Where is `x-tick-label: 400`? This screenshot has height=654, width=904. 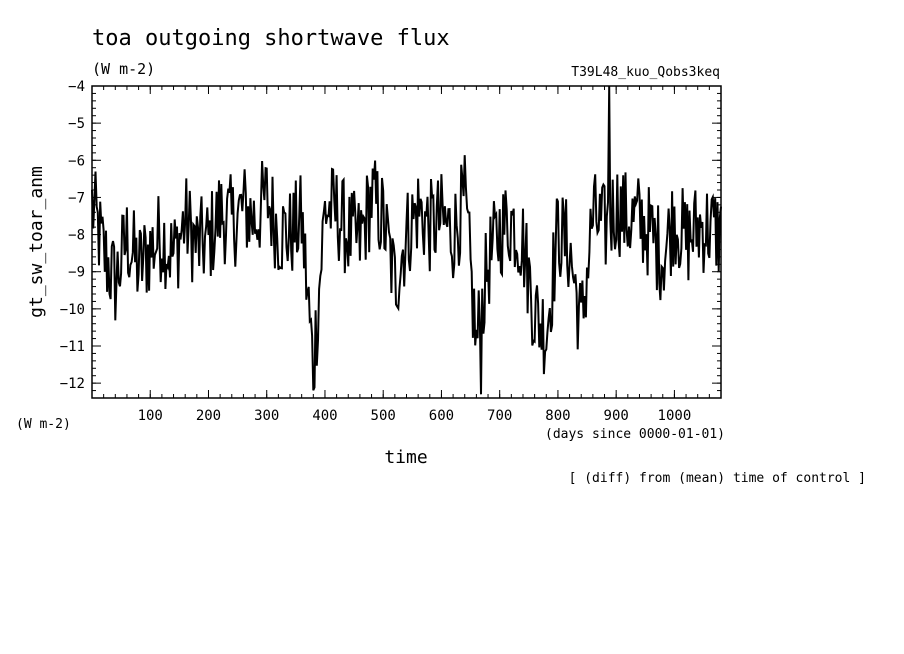 x-tick-label: 400 is located at coordinates (324, 416).